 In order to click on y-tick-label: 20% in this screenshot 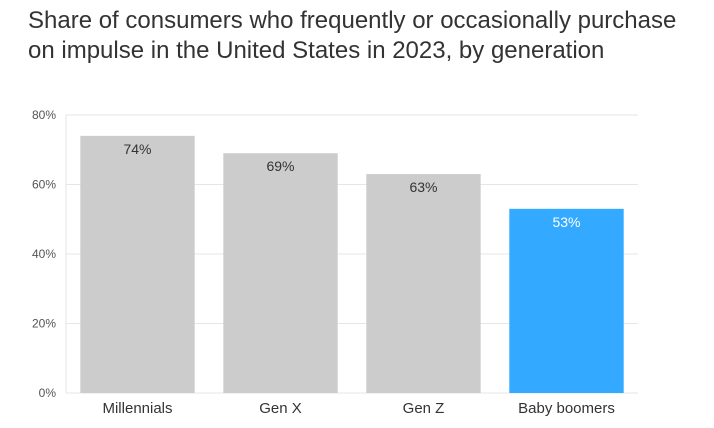, I will do `click(44, 324)`.